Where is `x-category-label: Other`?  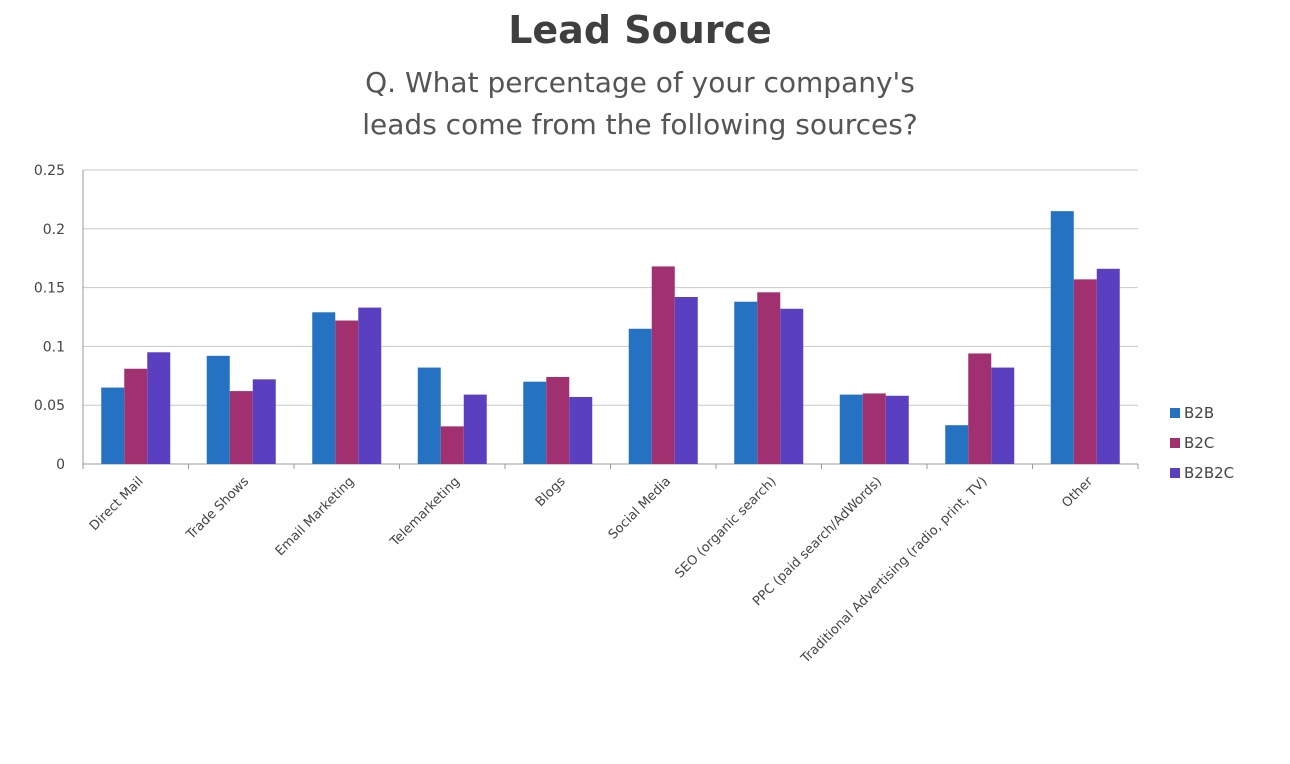
x-category-label: Other is located at coordinates (1077, 492).